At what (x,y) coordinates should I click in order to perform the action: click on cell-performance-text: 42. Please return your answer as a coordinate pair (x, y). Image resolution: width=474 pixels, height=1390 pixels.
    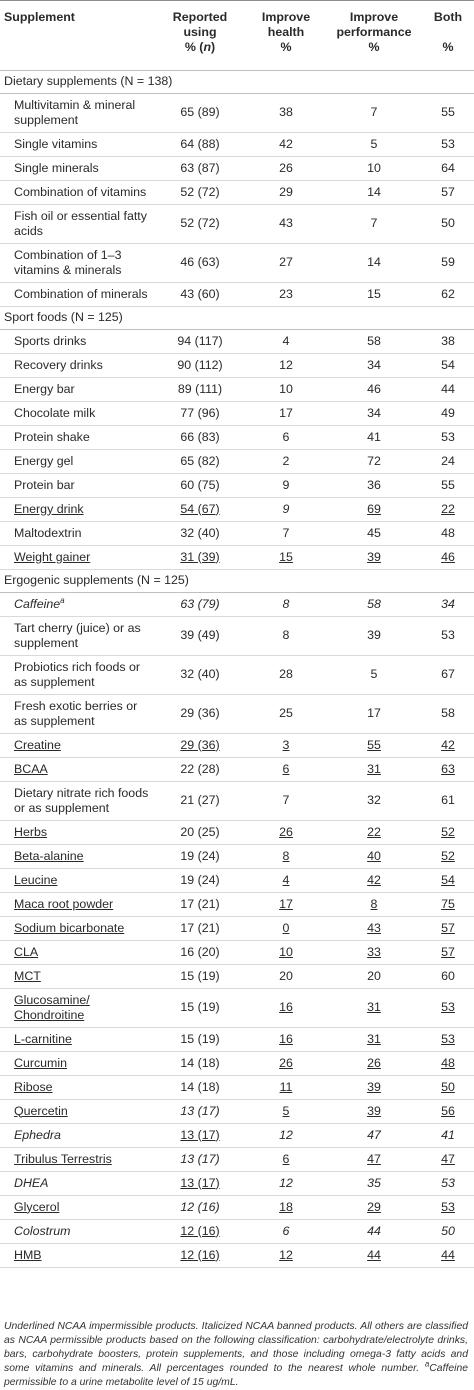
    Looking at the image, I should click on (374, 879).